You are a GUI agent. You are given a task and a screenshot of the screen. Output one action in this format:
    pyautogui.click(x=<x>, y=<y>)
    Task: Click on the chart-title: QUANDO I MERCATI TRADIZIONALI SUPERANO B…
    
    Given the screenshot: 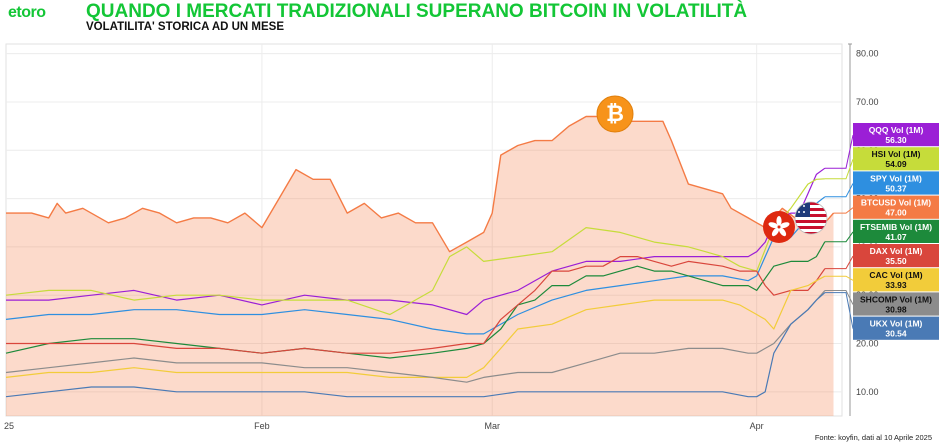 What is the action you would take?
    pyautogui.click(x=417, y=11)
    